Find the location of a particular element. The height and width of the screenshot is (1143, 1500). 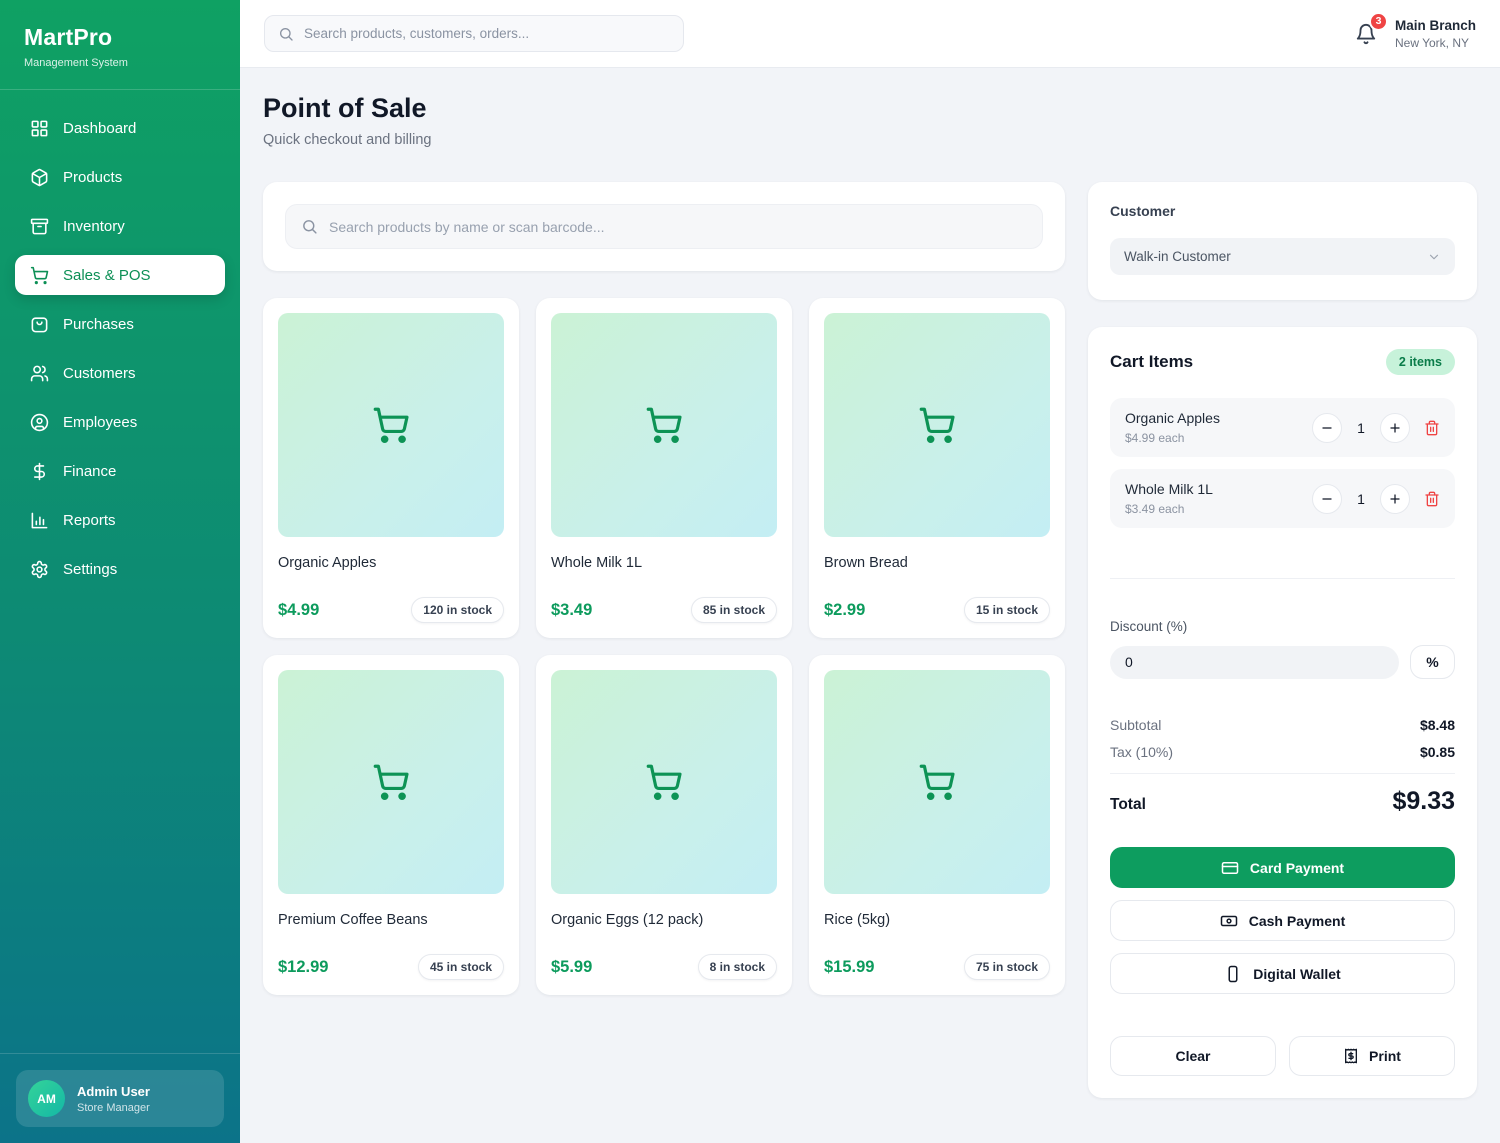

topbar-right: 3 Main Branch New York, NY is located at coordinates (1414, 30).